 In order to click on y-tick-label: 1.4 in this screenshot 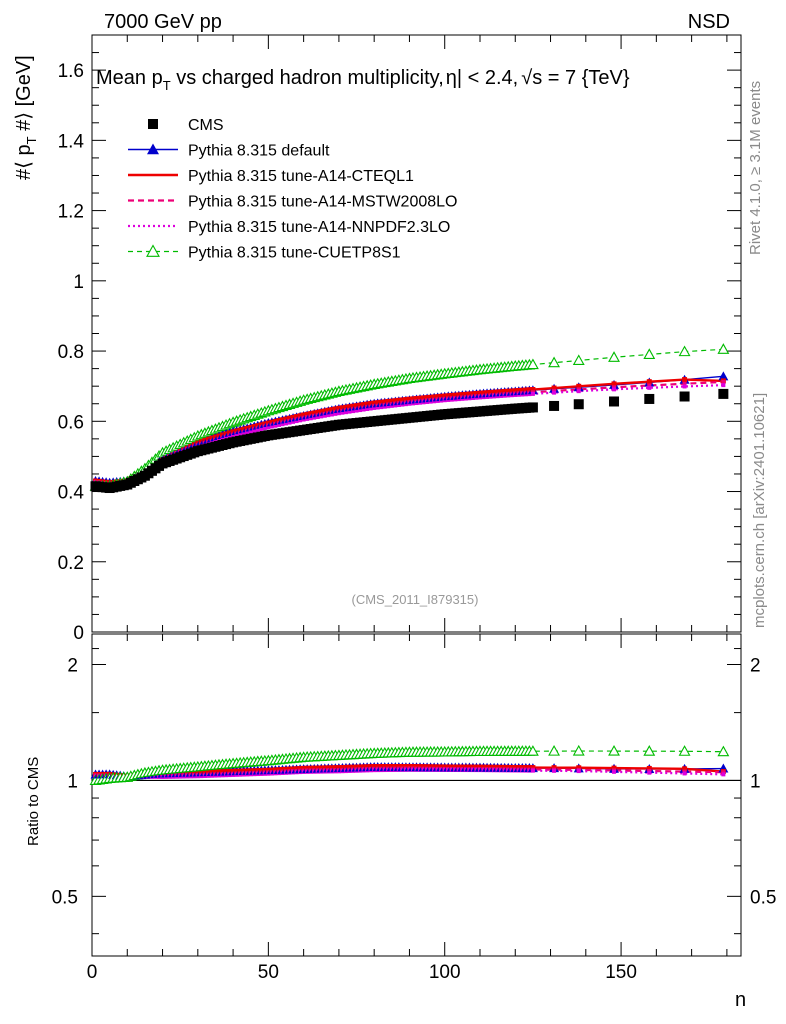, I will do `click(71, 141)`.